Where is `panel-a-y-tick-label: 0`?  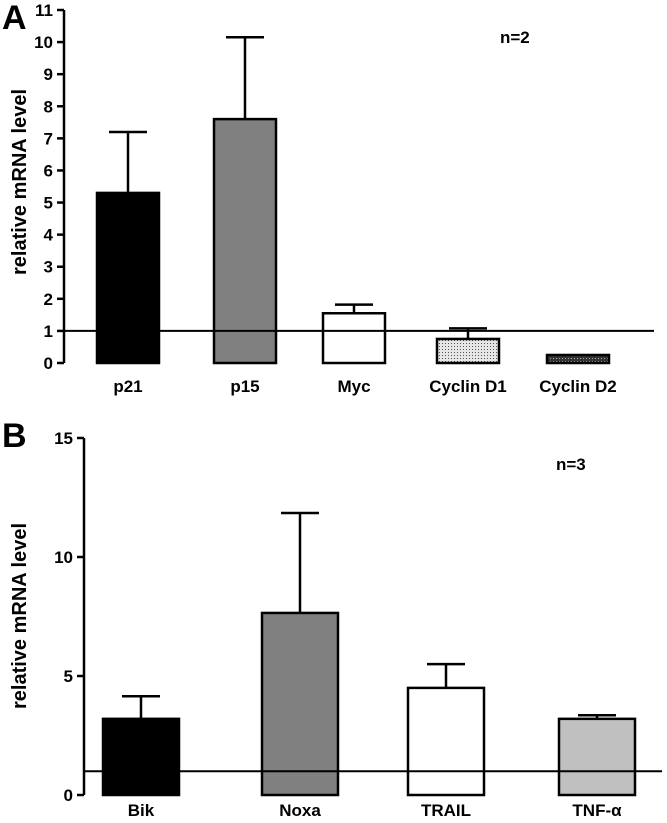 panel-a-y-tick-label: 0 is located at coordinates (48, 363).